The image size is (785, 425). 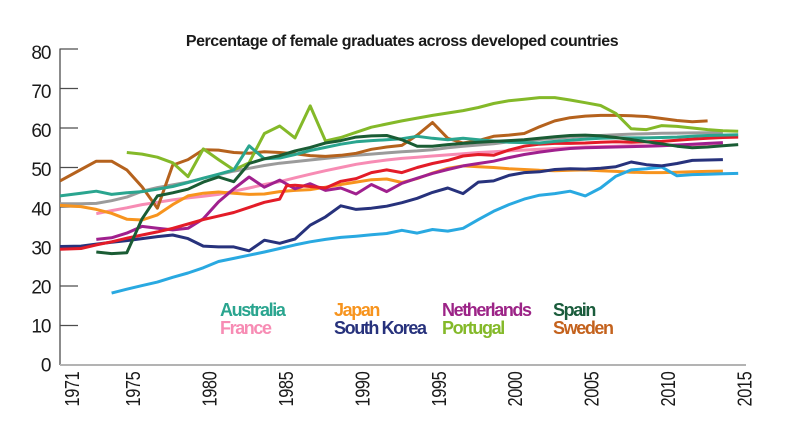 I want to click on svg-text: 1975, so click(x=133, y=388).